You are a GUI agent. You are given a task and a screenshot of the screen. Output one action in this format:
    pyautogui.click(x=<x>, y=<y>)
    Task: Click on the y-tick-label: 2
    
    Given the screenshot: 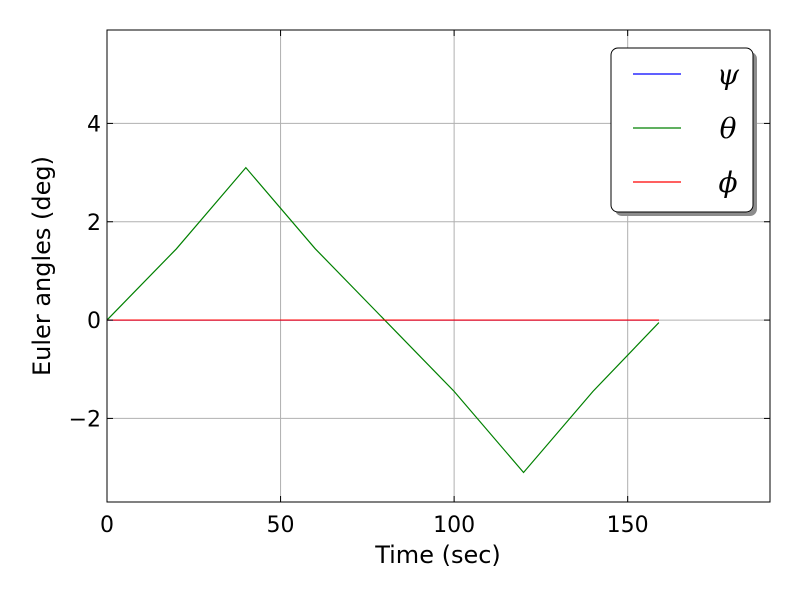 What is the action you would take?
    pyautogui.click(x=94, y=223)
    